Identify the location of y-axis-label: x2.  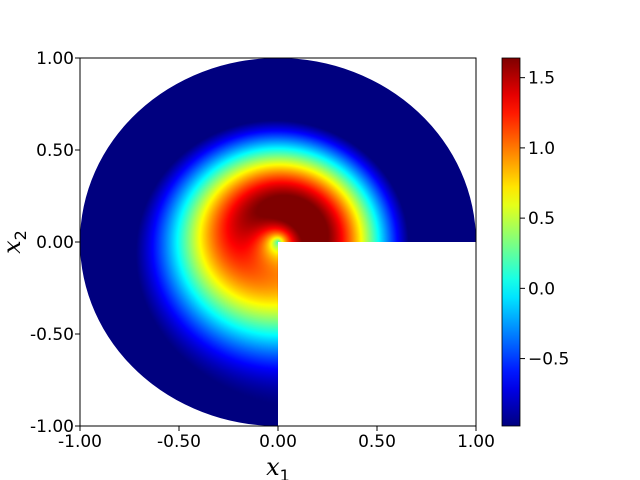
(15, 242).